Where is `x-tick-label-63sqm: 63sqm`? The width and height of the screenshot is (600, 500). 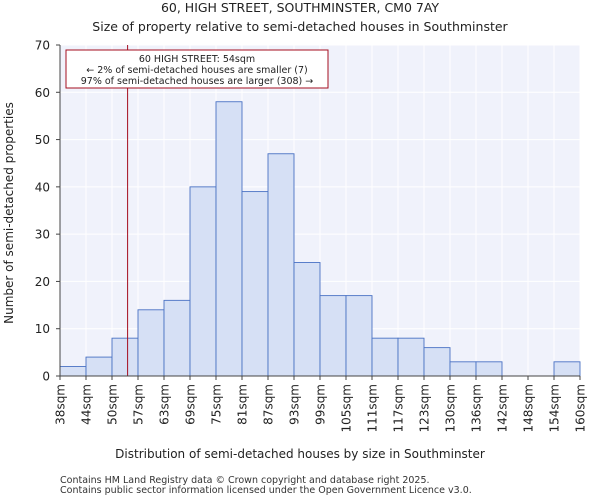 x-tick-label-63sqm: 63sqm is located at coordinates (165, 404).